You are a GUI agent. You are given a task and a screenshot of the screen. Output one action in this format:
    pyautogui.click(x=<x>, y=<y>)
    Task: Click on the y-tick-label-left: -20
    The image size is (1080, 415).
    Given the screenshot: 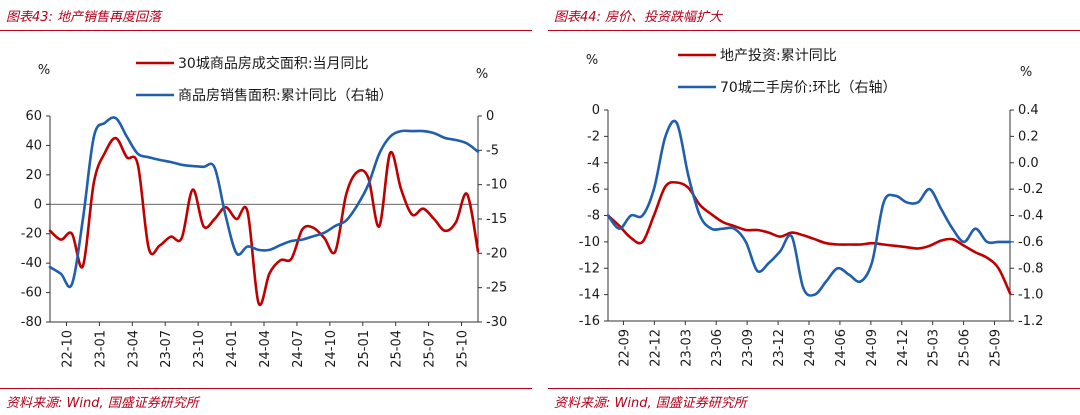 What is the action you would take?
    pyautogui.click(x=31, y=234)
    